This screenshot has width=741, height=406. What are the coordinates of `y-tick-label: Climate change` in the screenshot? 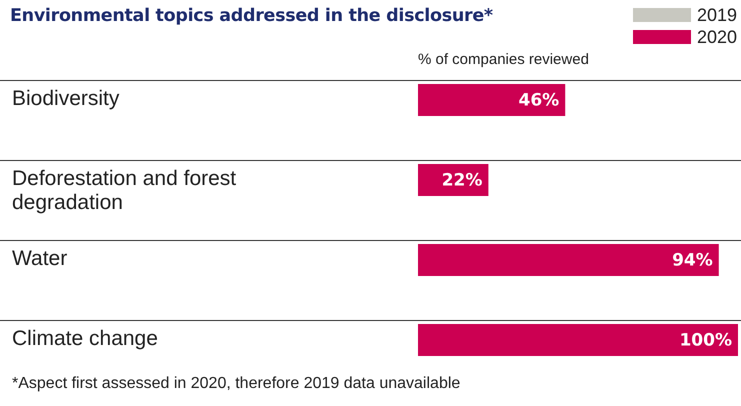 It's located at (85, 338).